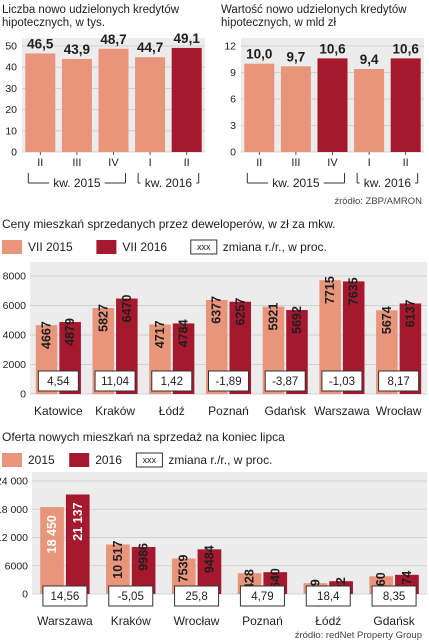  Describe the element at coordinates (150, 47) in the screenshot. I see `bar-value-label: 44,7` at that location.